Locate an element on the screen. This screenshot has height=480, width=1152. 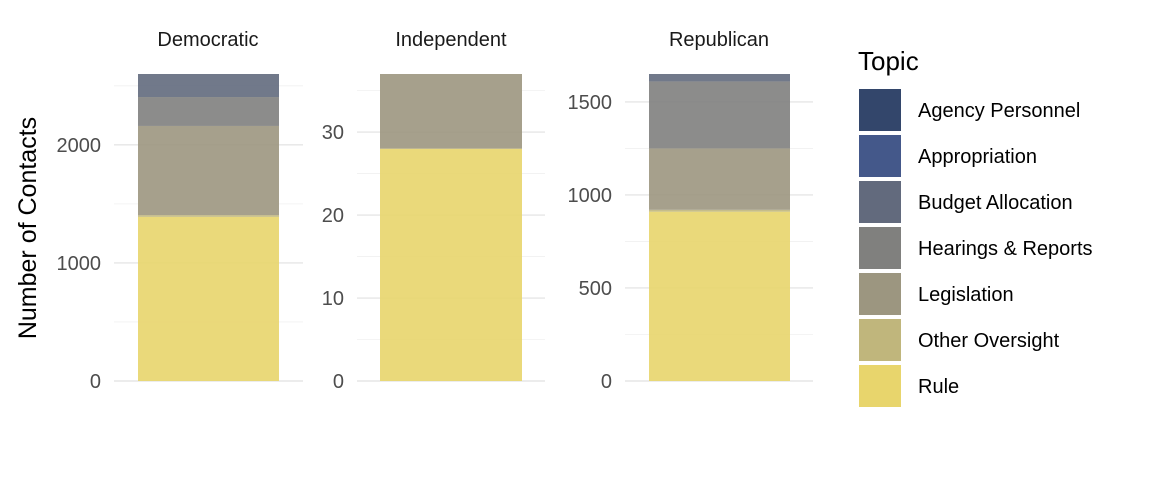
strip-label: Democratic is located at coordinates (207, 40).